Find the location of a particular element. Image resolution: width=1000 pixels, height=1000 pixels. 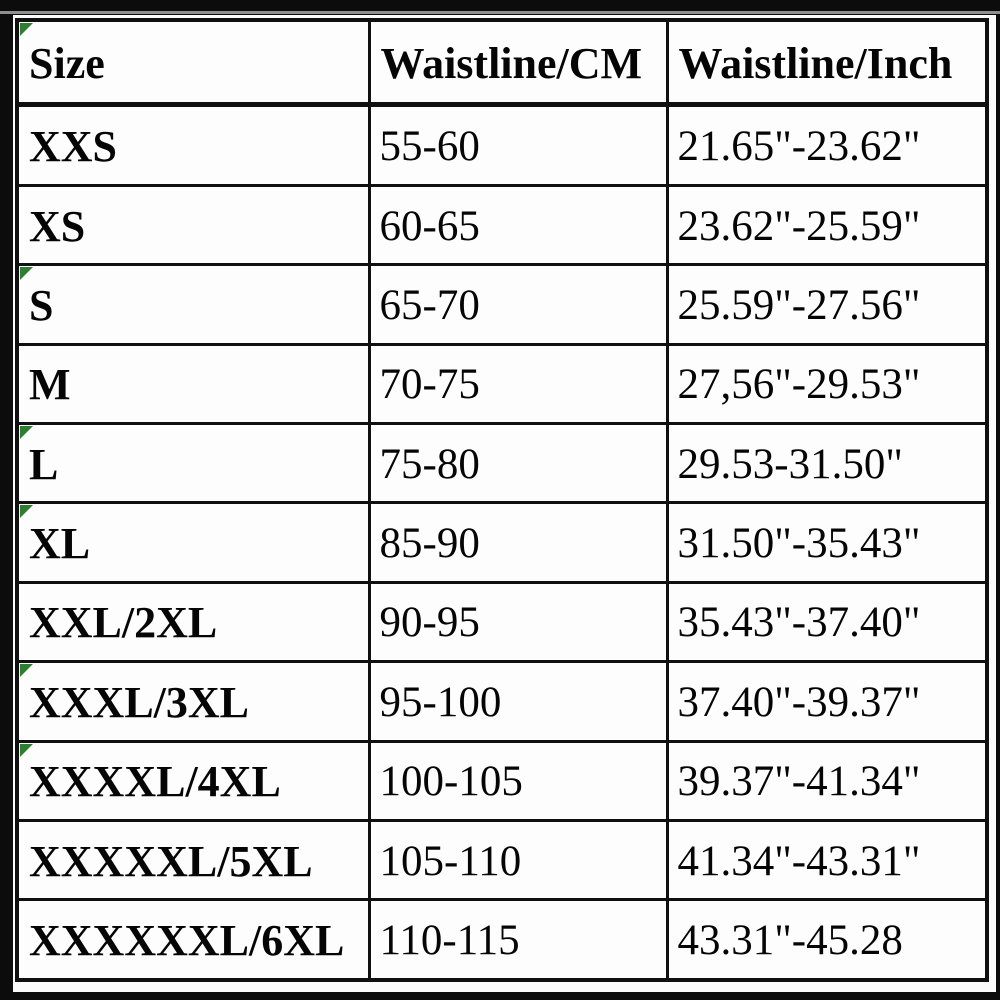

size-cell-label: XL is located at coordinates (60, 544).